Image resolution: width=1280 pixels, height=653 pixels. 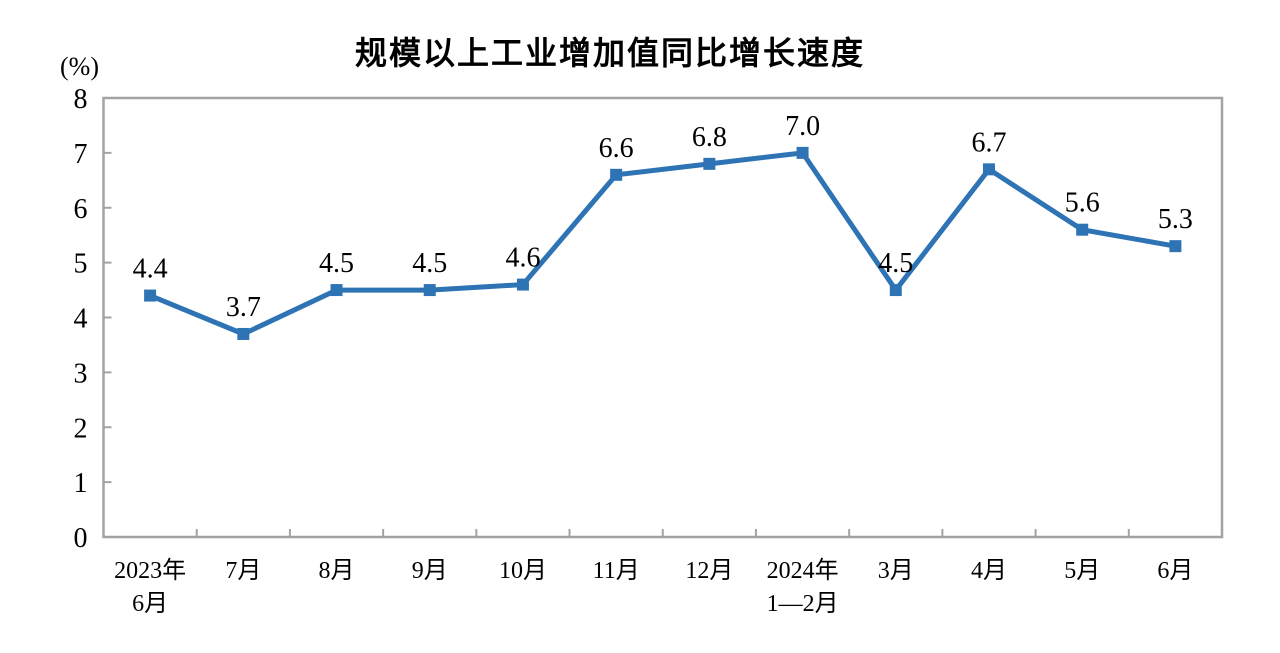 What do you see at coordinates (150, 269) in the screenshot?
I see `data-label: 4.4` at bounding box center [150, 269].